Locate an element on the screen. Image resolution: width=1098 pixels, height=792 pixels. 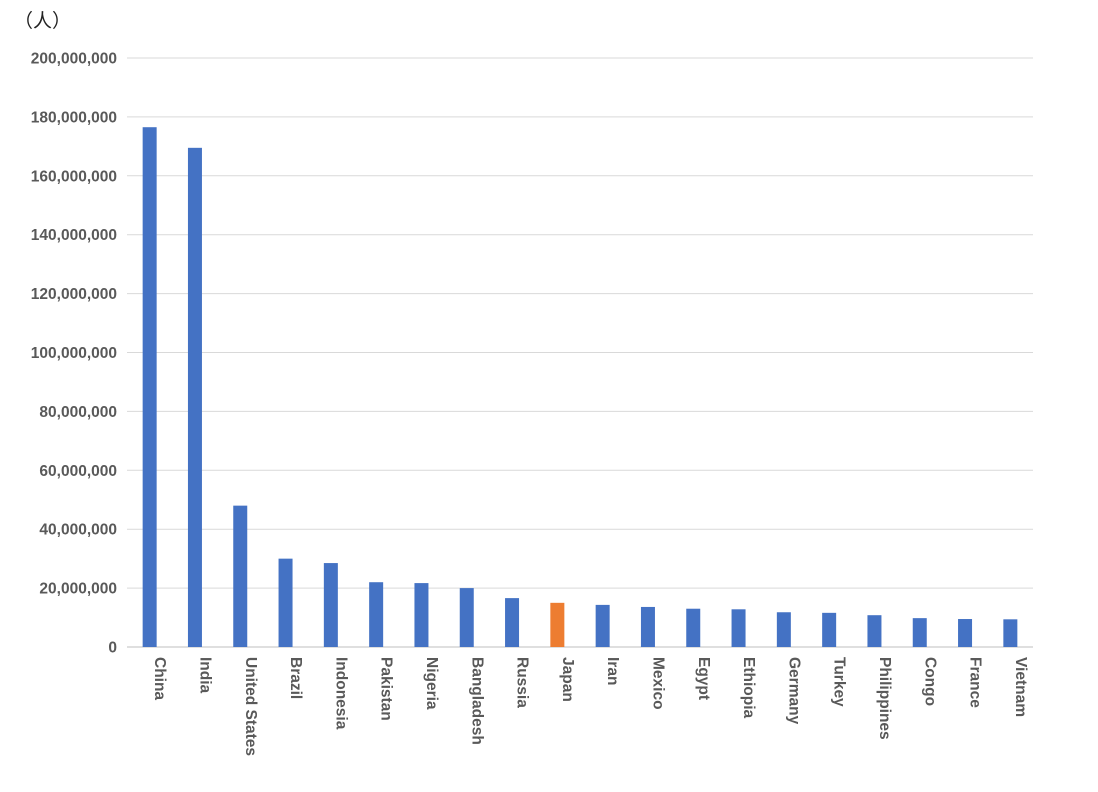
bar-vietnam is located at coordinates (1010, 633).